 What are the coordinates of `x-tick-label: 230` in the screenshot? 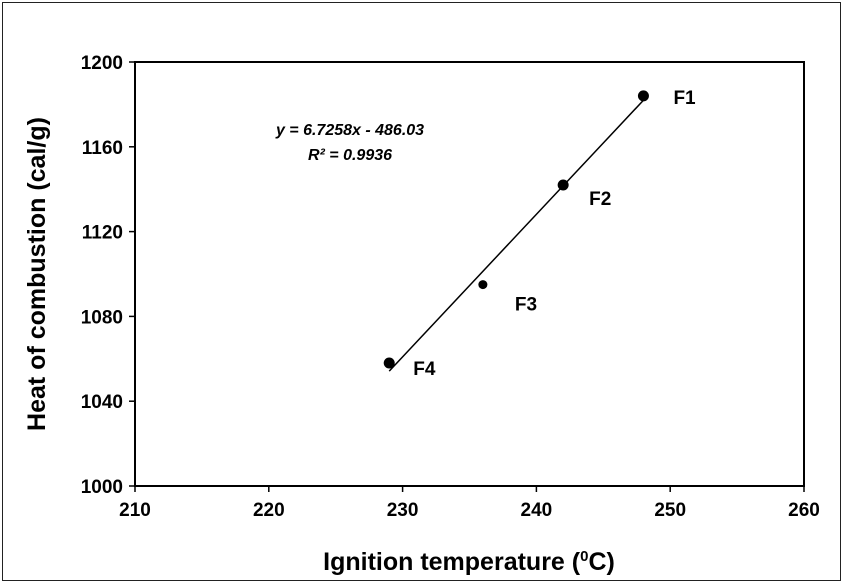 It's located at (403, 510).